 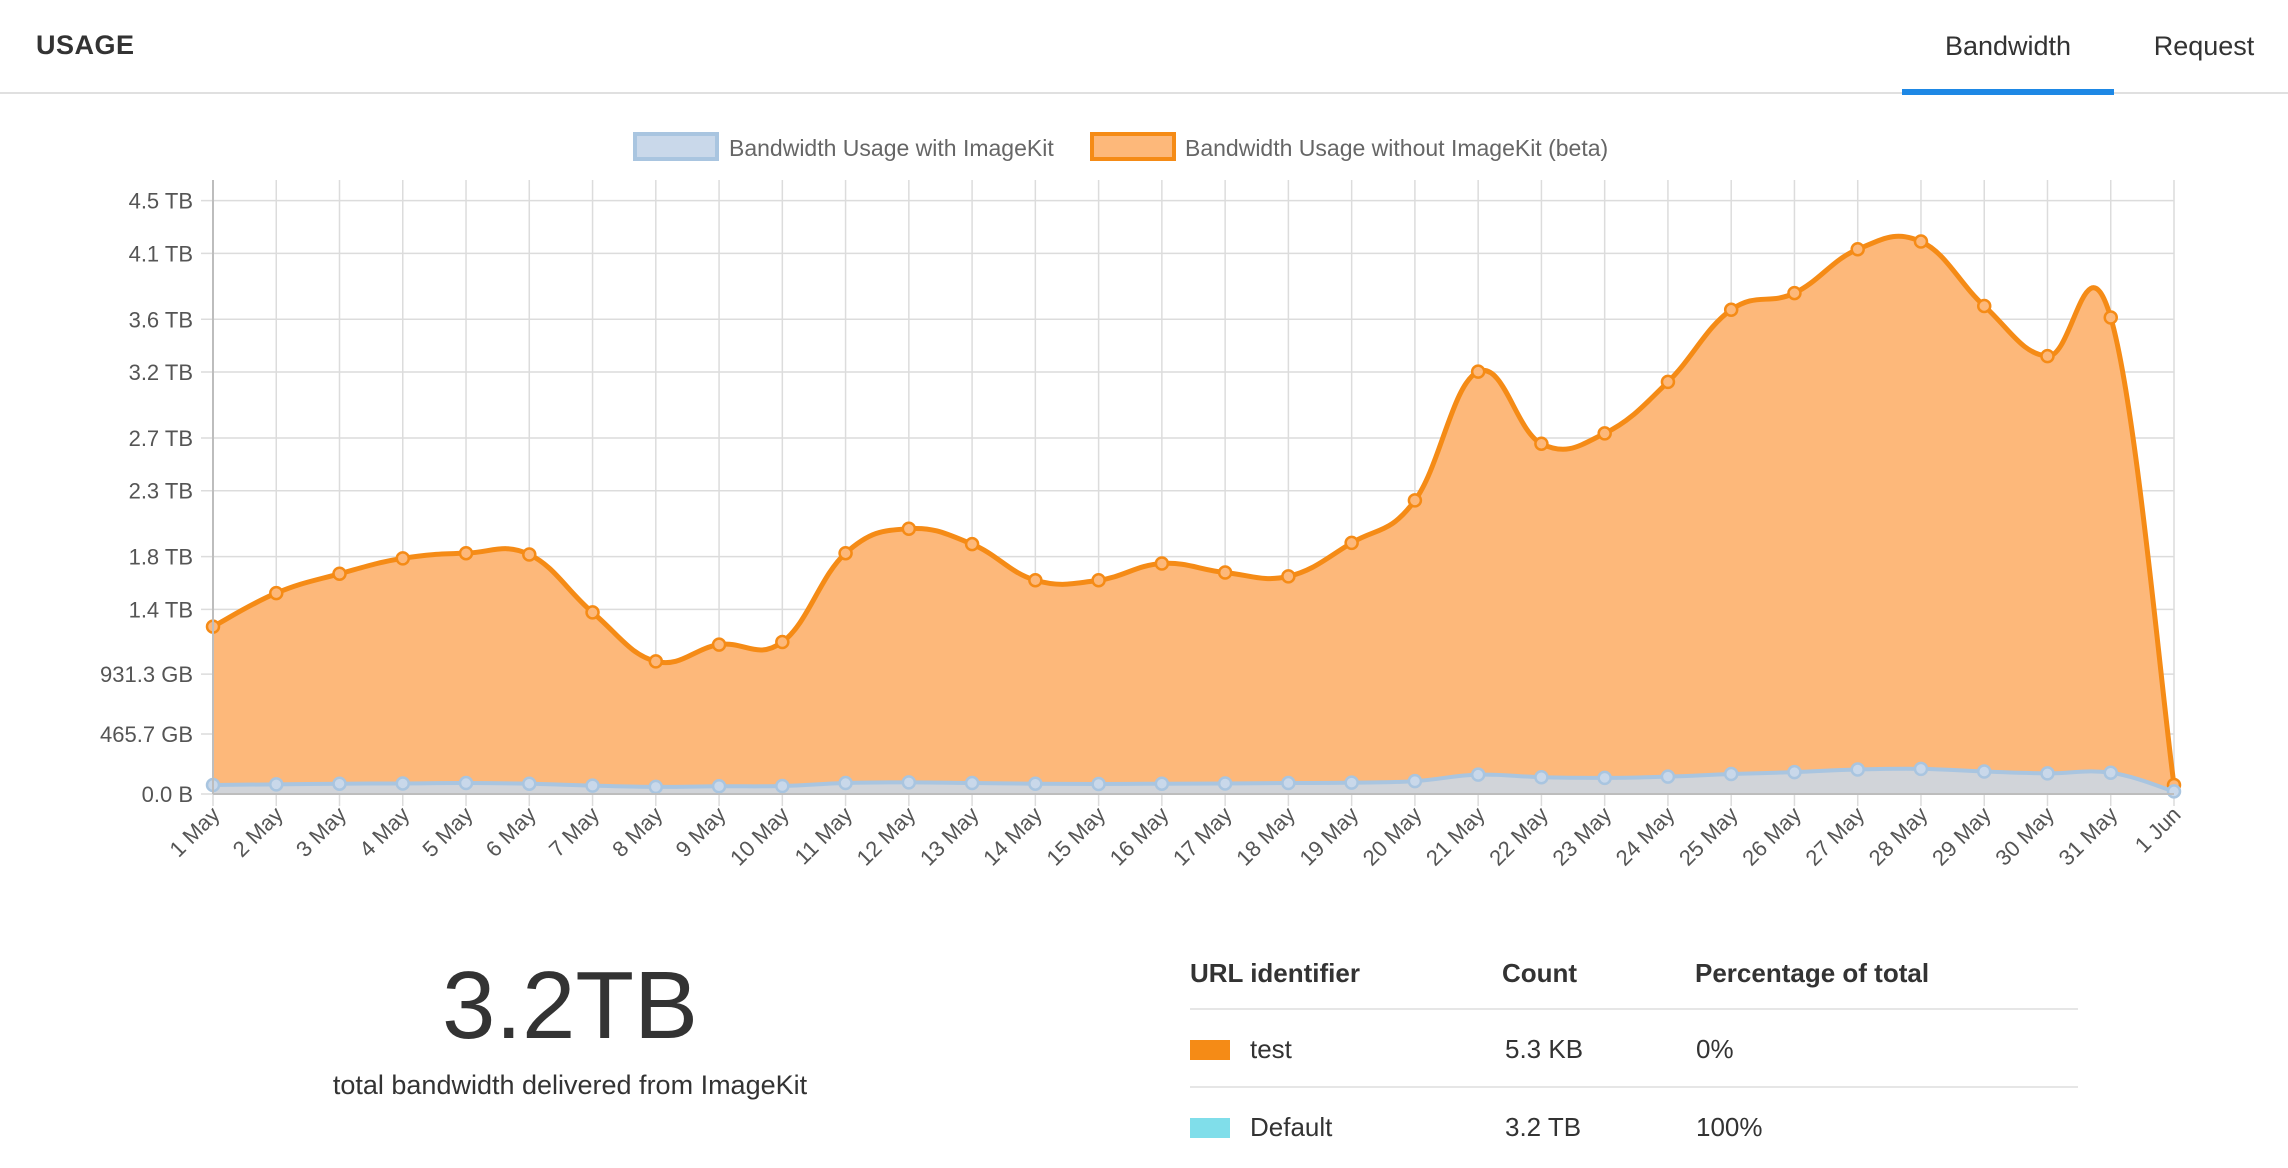 I want to click on row-percentage: 100%, so click(x=1729, y=1127).